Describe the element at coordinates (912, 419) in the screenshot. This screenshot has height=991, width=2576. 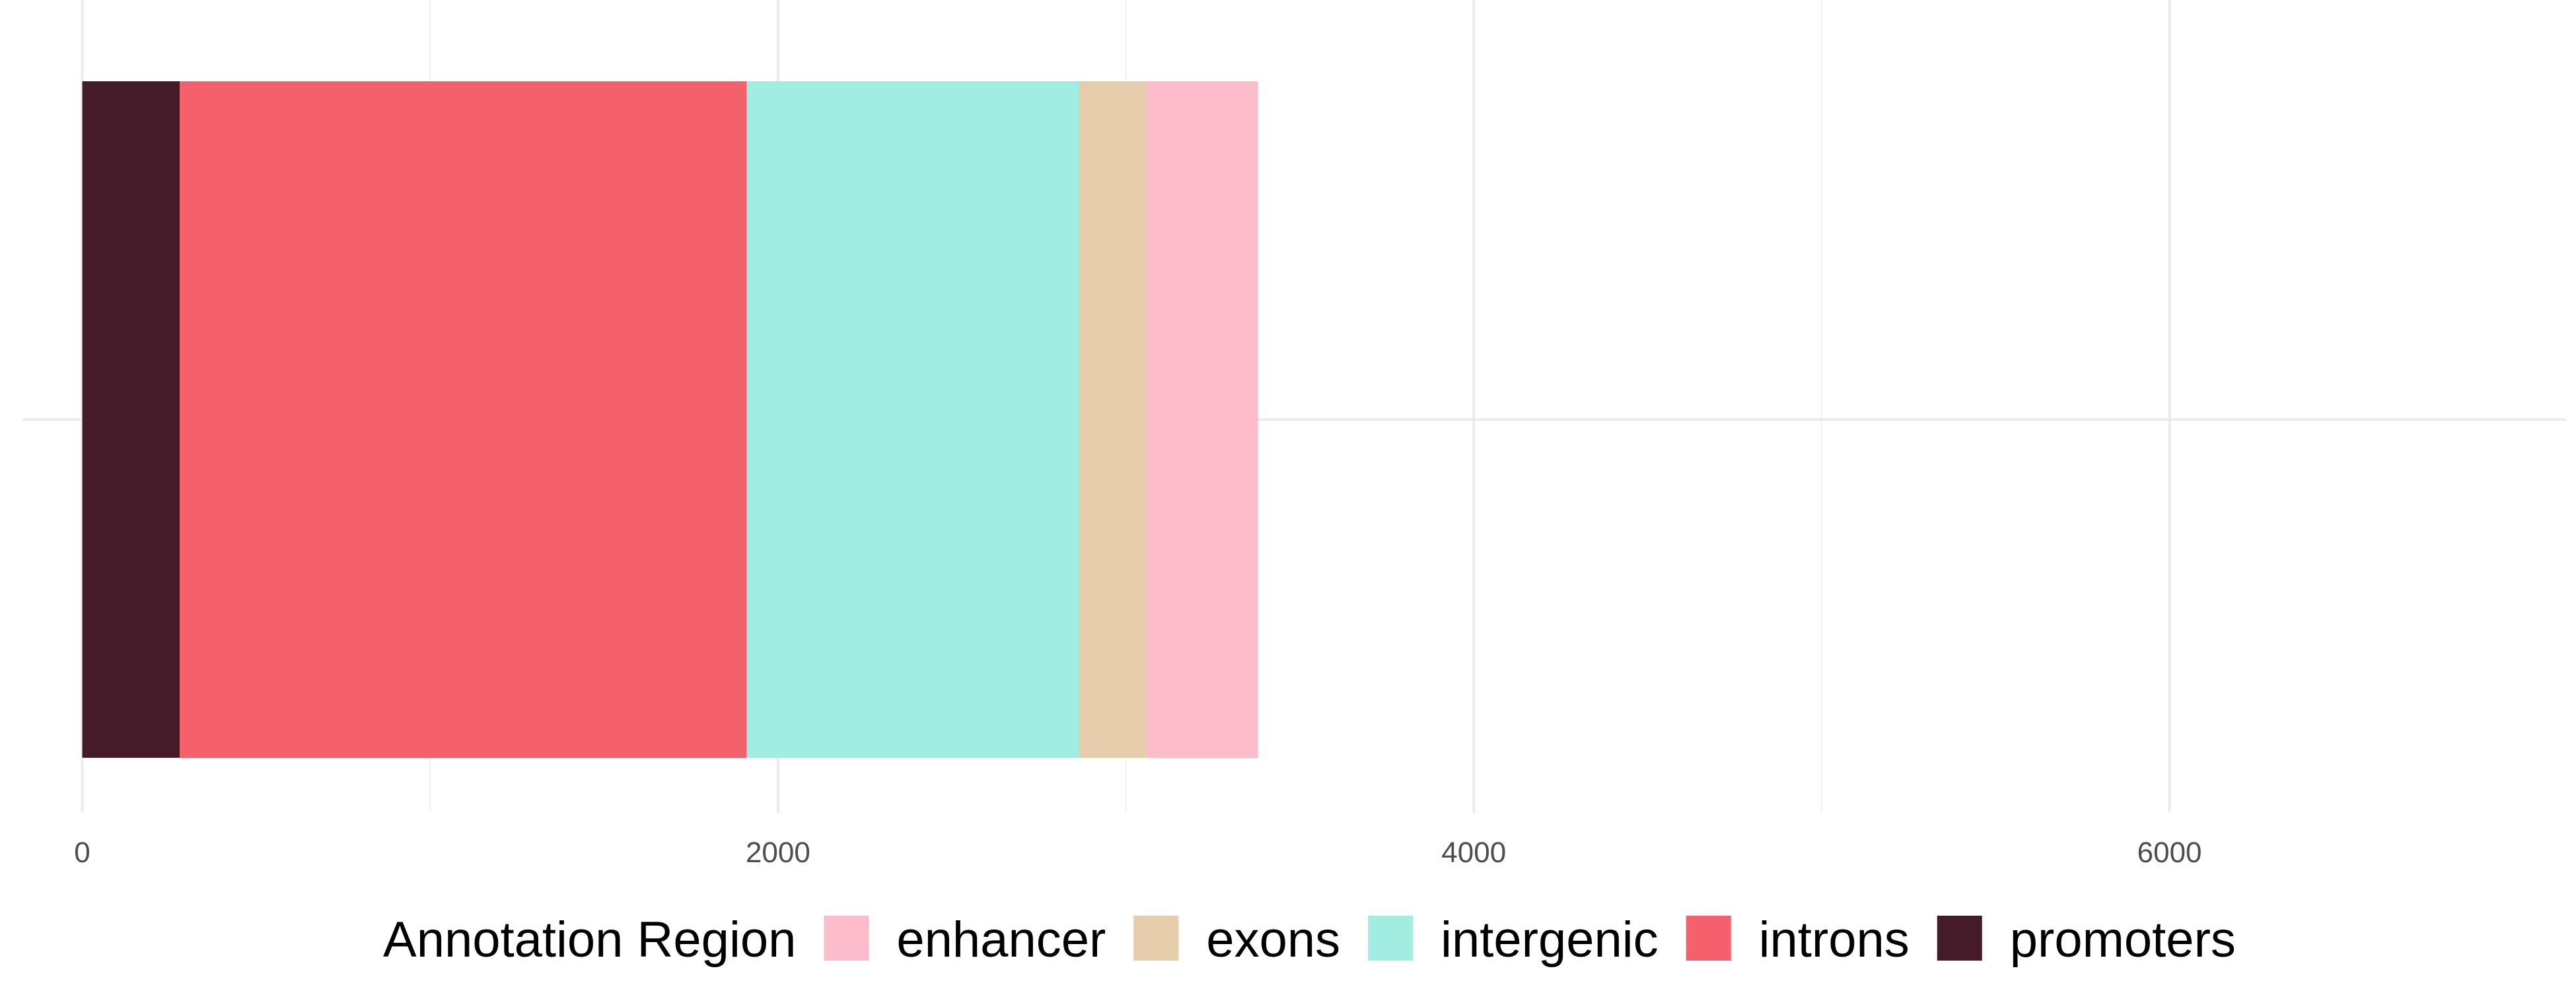
I see `bar-segment-intergenic` at that location.